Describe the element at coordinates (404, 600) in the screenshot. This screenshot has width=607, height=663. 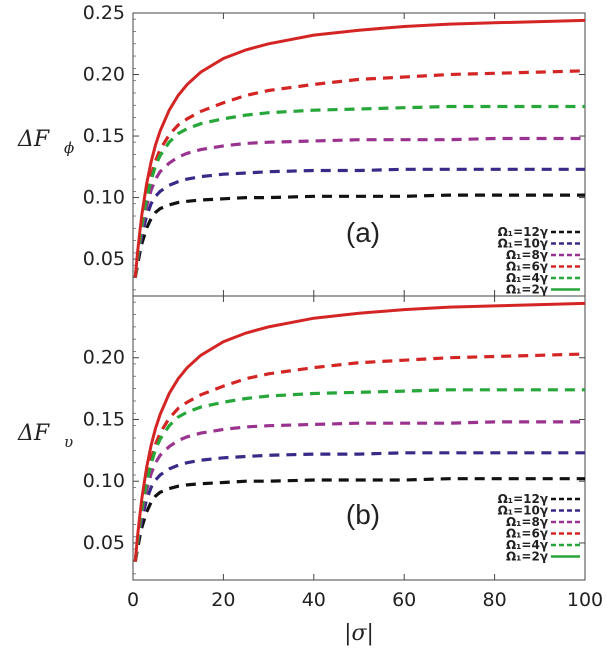
I see `panel-b-xtick-label: 60` at that location.